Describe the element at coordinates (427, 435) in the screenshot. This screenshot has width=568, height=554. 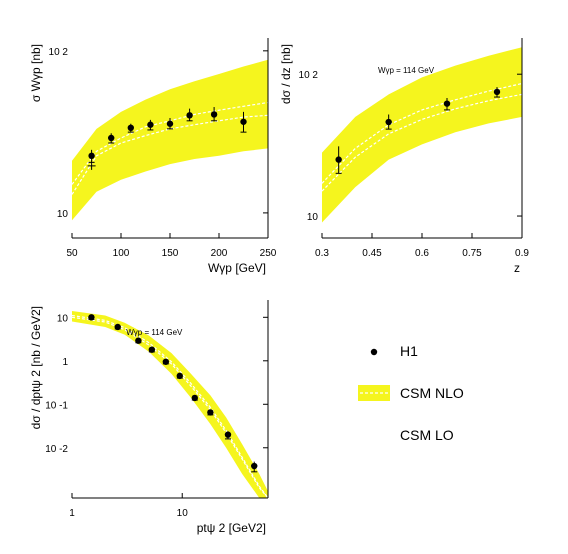
I see `legend-label: CSM LO` at that location.